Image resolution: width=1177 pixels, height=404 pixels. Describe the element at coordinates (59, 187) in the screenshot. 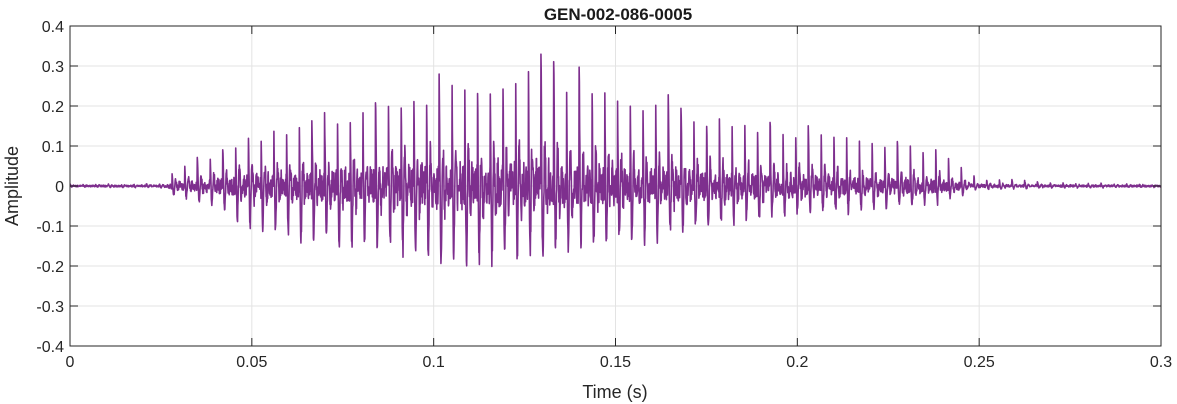

I see `y-tick-label: 0` at that location.